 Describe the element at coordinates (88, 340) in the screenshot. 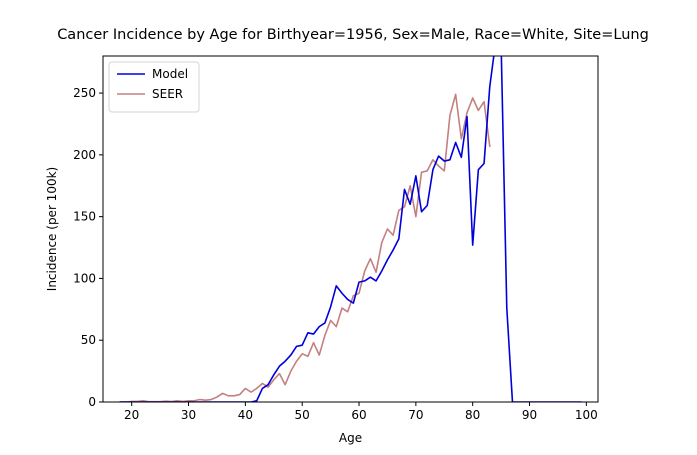

I see `y-tick-label: 50` at that location.